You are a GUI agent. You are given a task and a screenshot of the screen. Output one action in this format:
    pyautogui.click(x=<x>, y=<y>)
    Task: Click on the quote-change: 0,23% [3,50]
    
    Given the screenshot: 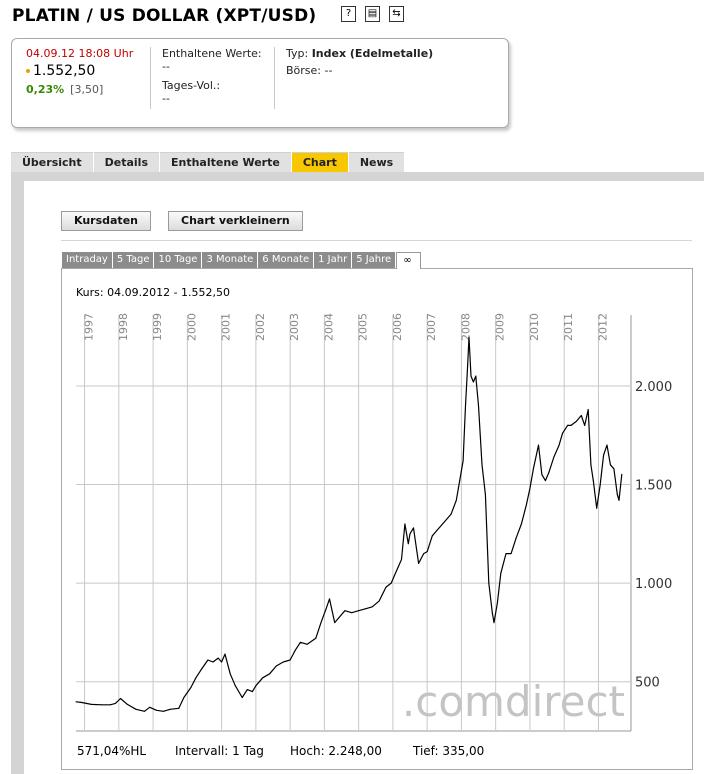 What is the action you would take?
    pyautogui.click(x=79, y=89)
    